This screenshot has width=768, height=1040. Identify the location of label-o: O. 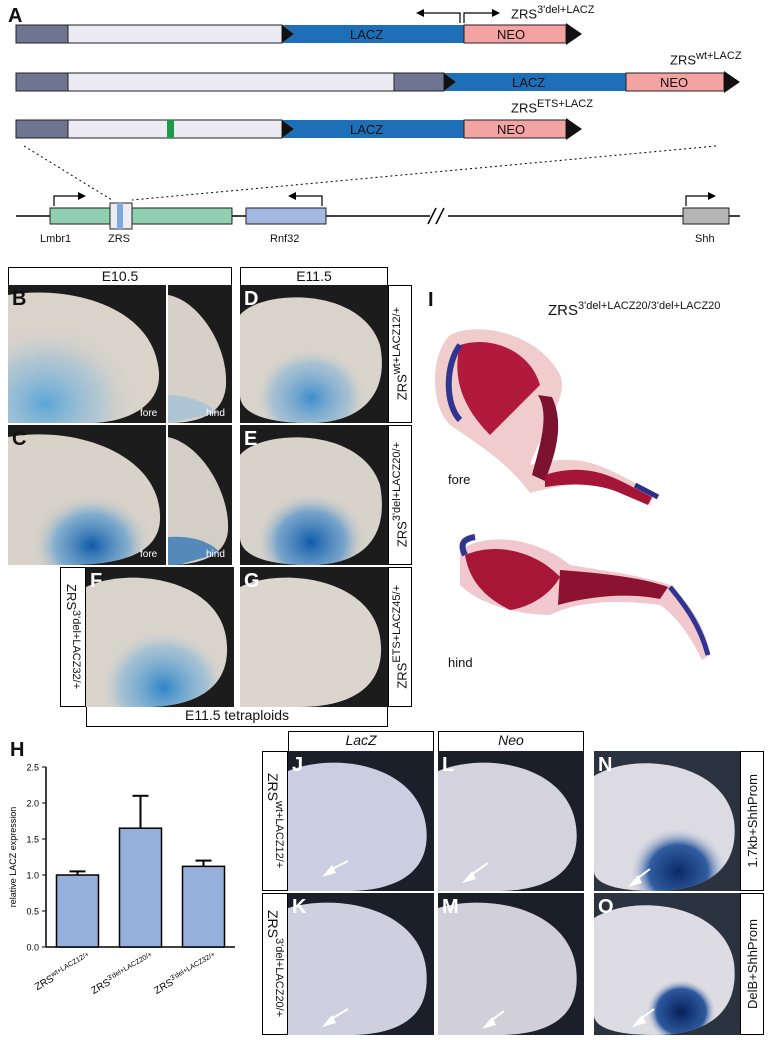
(606, 907).